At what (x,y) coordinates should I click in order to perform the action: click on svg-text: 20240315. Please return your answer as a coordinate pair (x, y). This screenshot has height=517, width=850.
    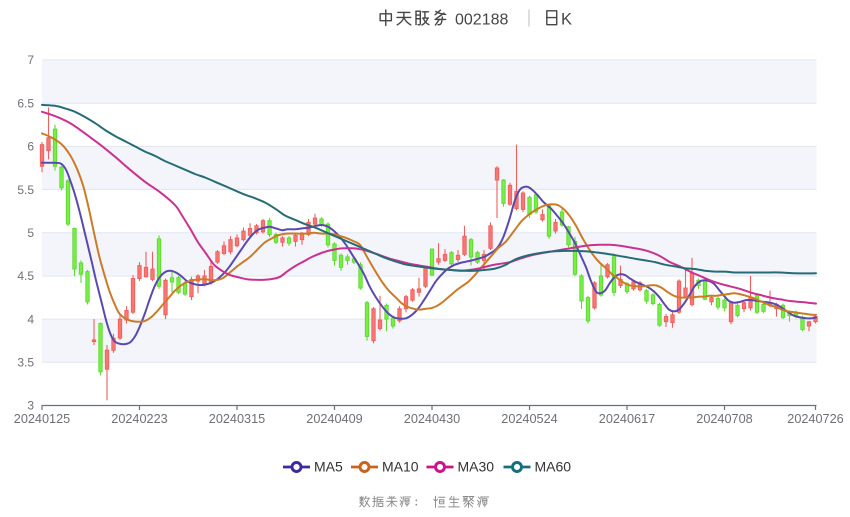
    Looking at the image, I should click on (237, 419).